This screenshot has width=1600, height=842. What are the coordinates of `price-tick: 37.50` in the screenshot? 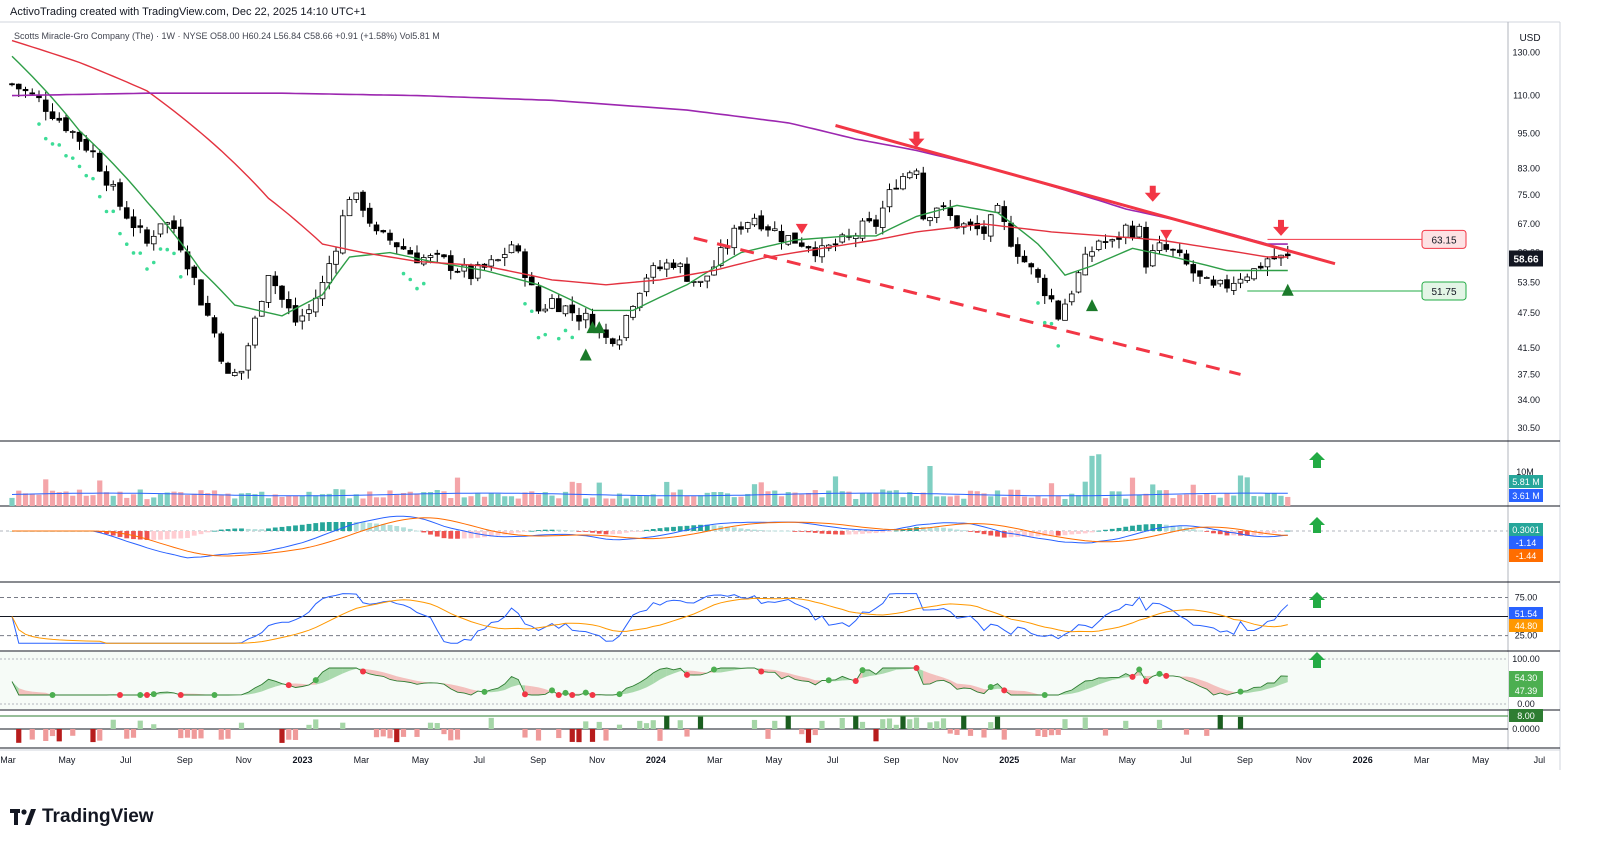 It's located at (1528, 374).